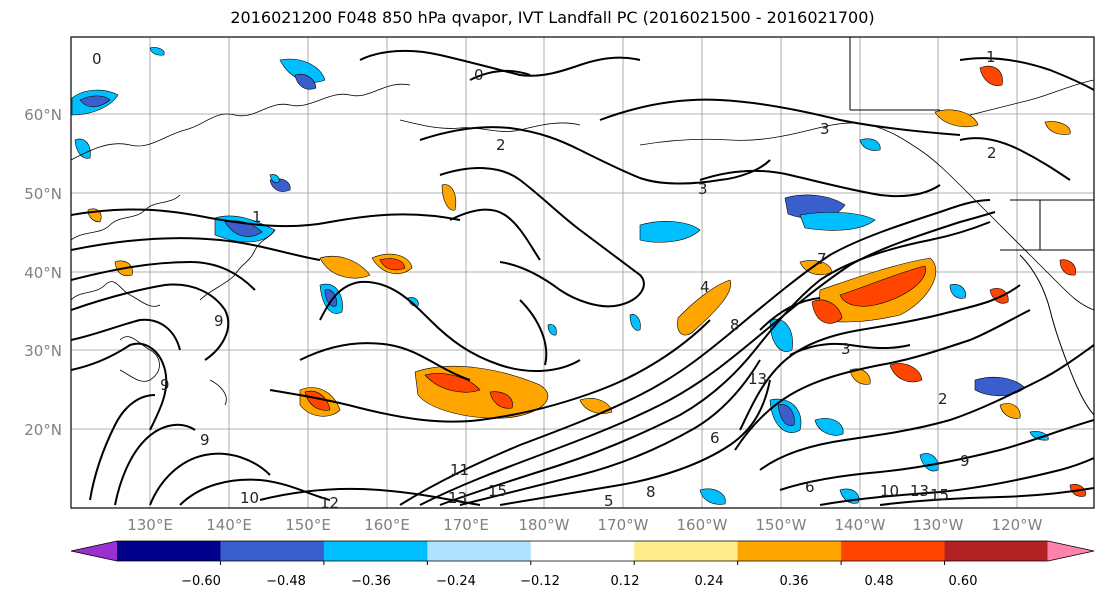  Describe the element at coordinates (286, 581) in the screenshot. I see `colorbar-tick-label: −0.48` at that location.